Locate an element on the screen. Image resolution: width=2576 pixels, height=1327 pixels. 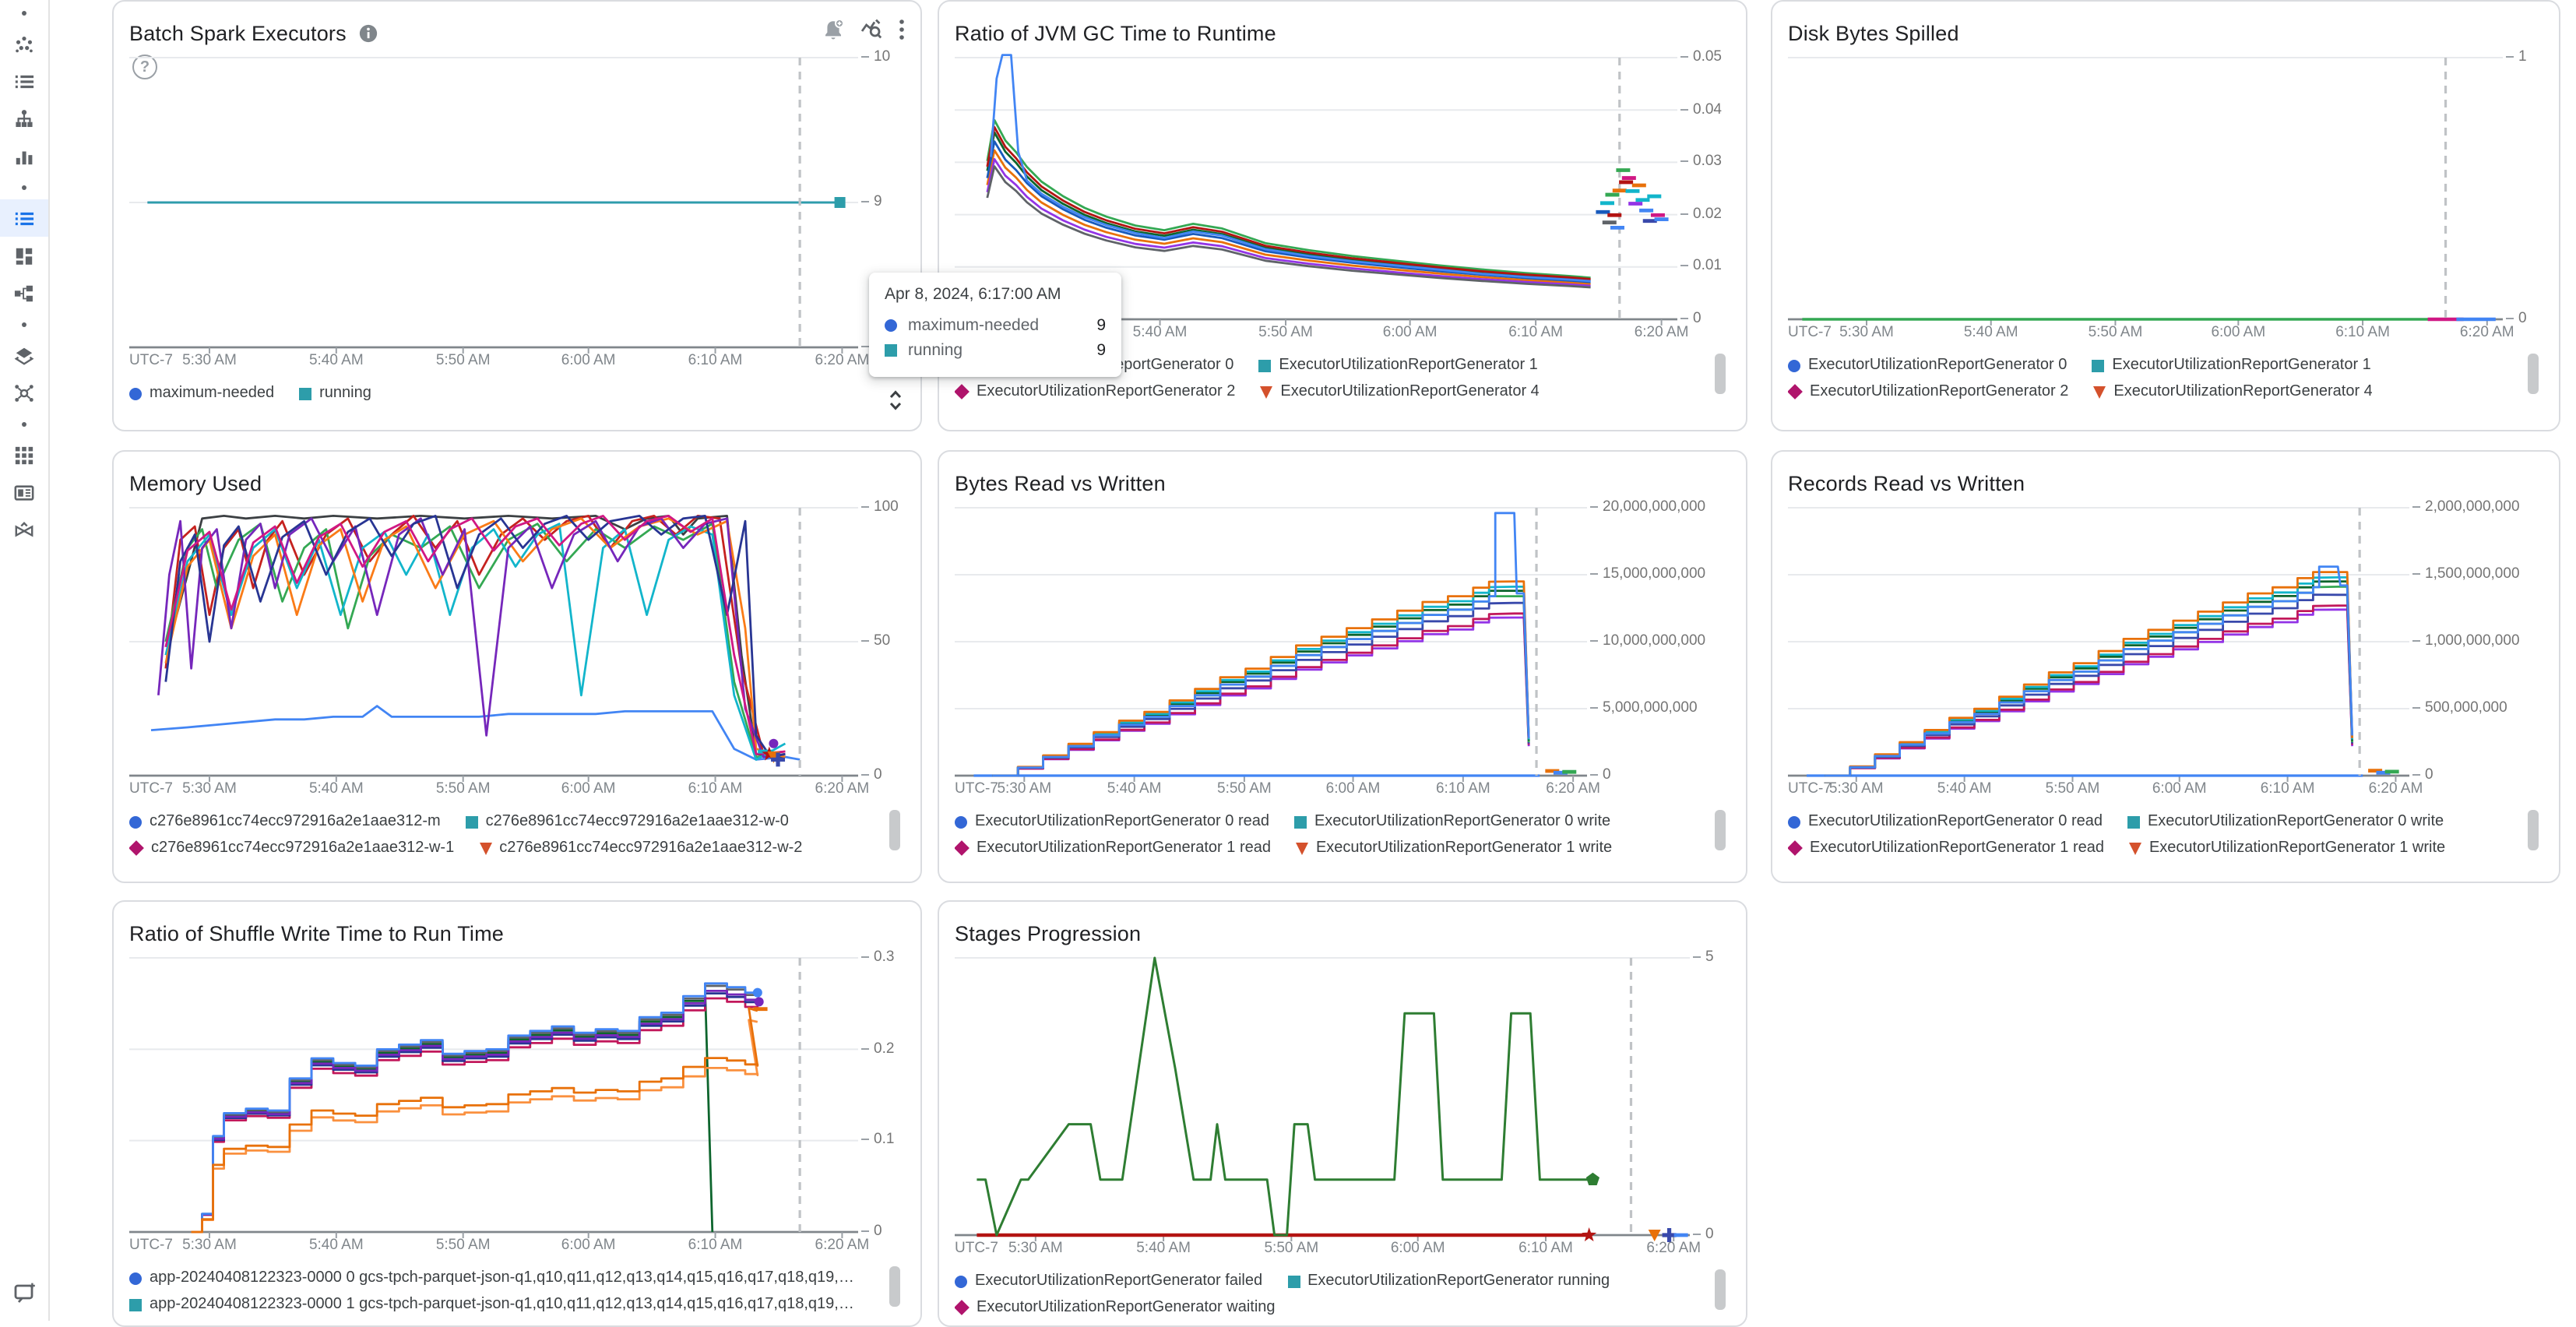
sidebar-item-monitoring-active is located at coordinates (24, 218).